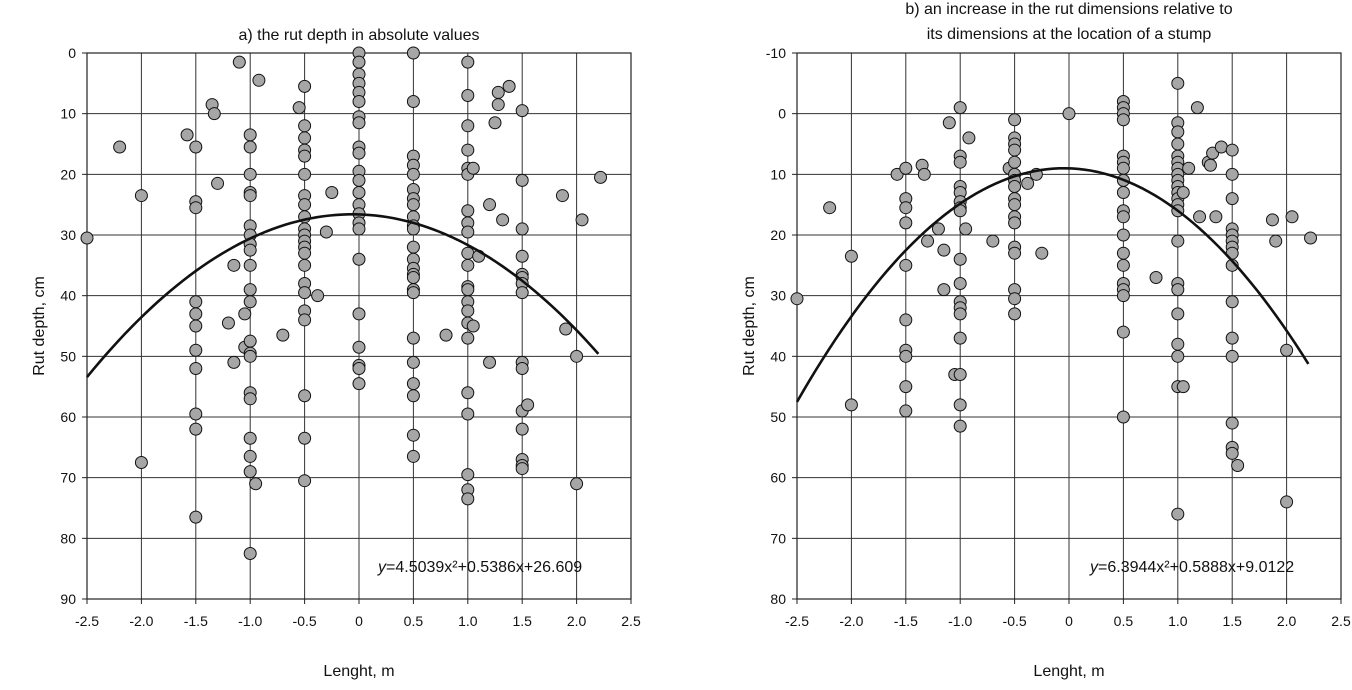 The height and width of the screenshot is (690, 1352). Describe the element at coordinates (414, 621) in the screenshot. I see `x-tick-label: 0.5` at that location.